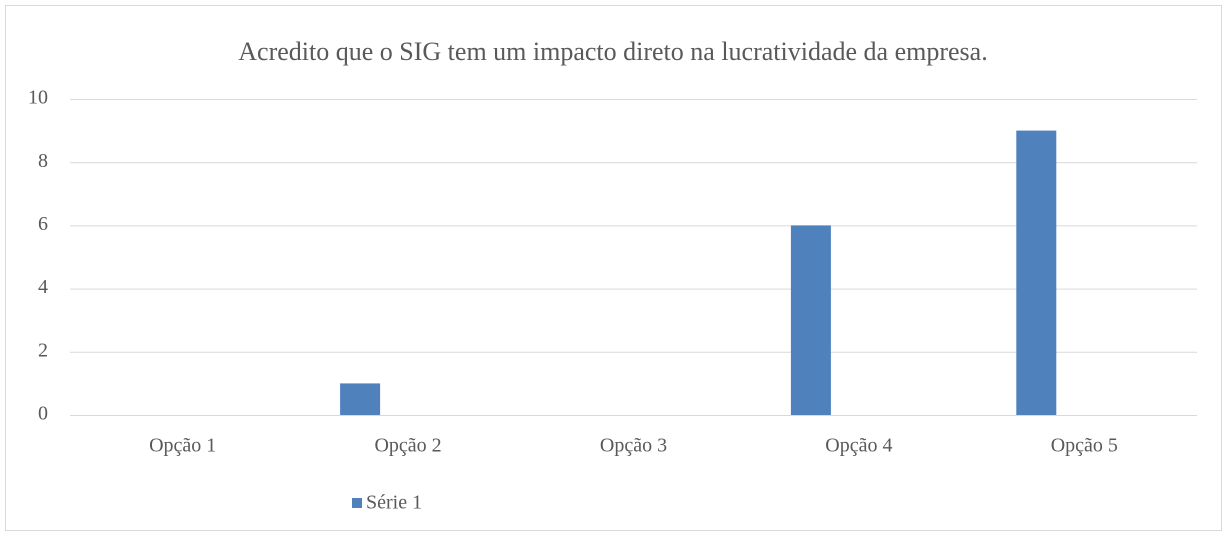 The image size is (1227, 536). Describe the element at coordinates (858, 446) in the screenshot. I see `x-tick-label: Opção 4` at that location.